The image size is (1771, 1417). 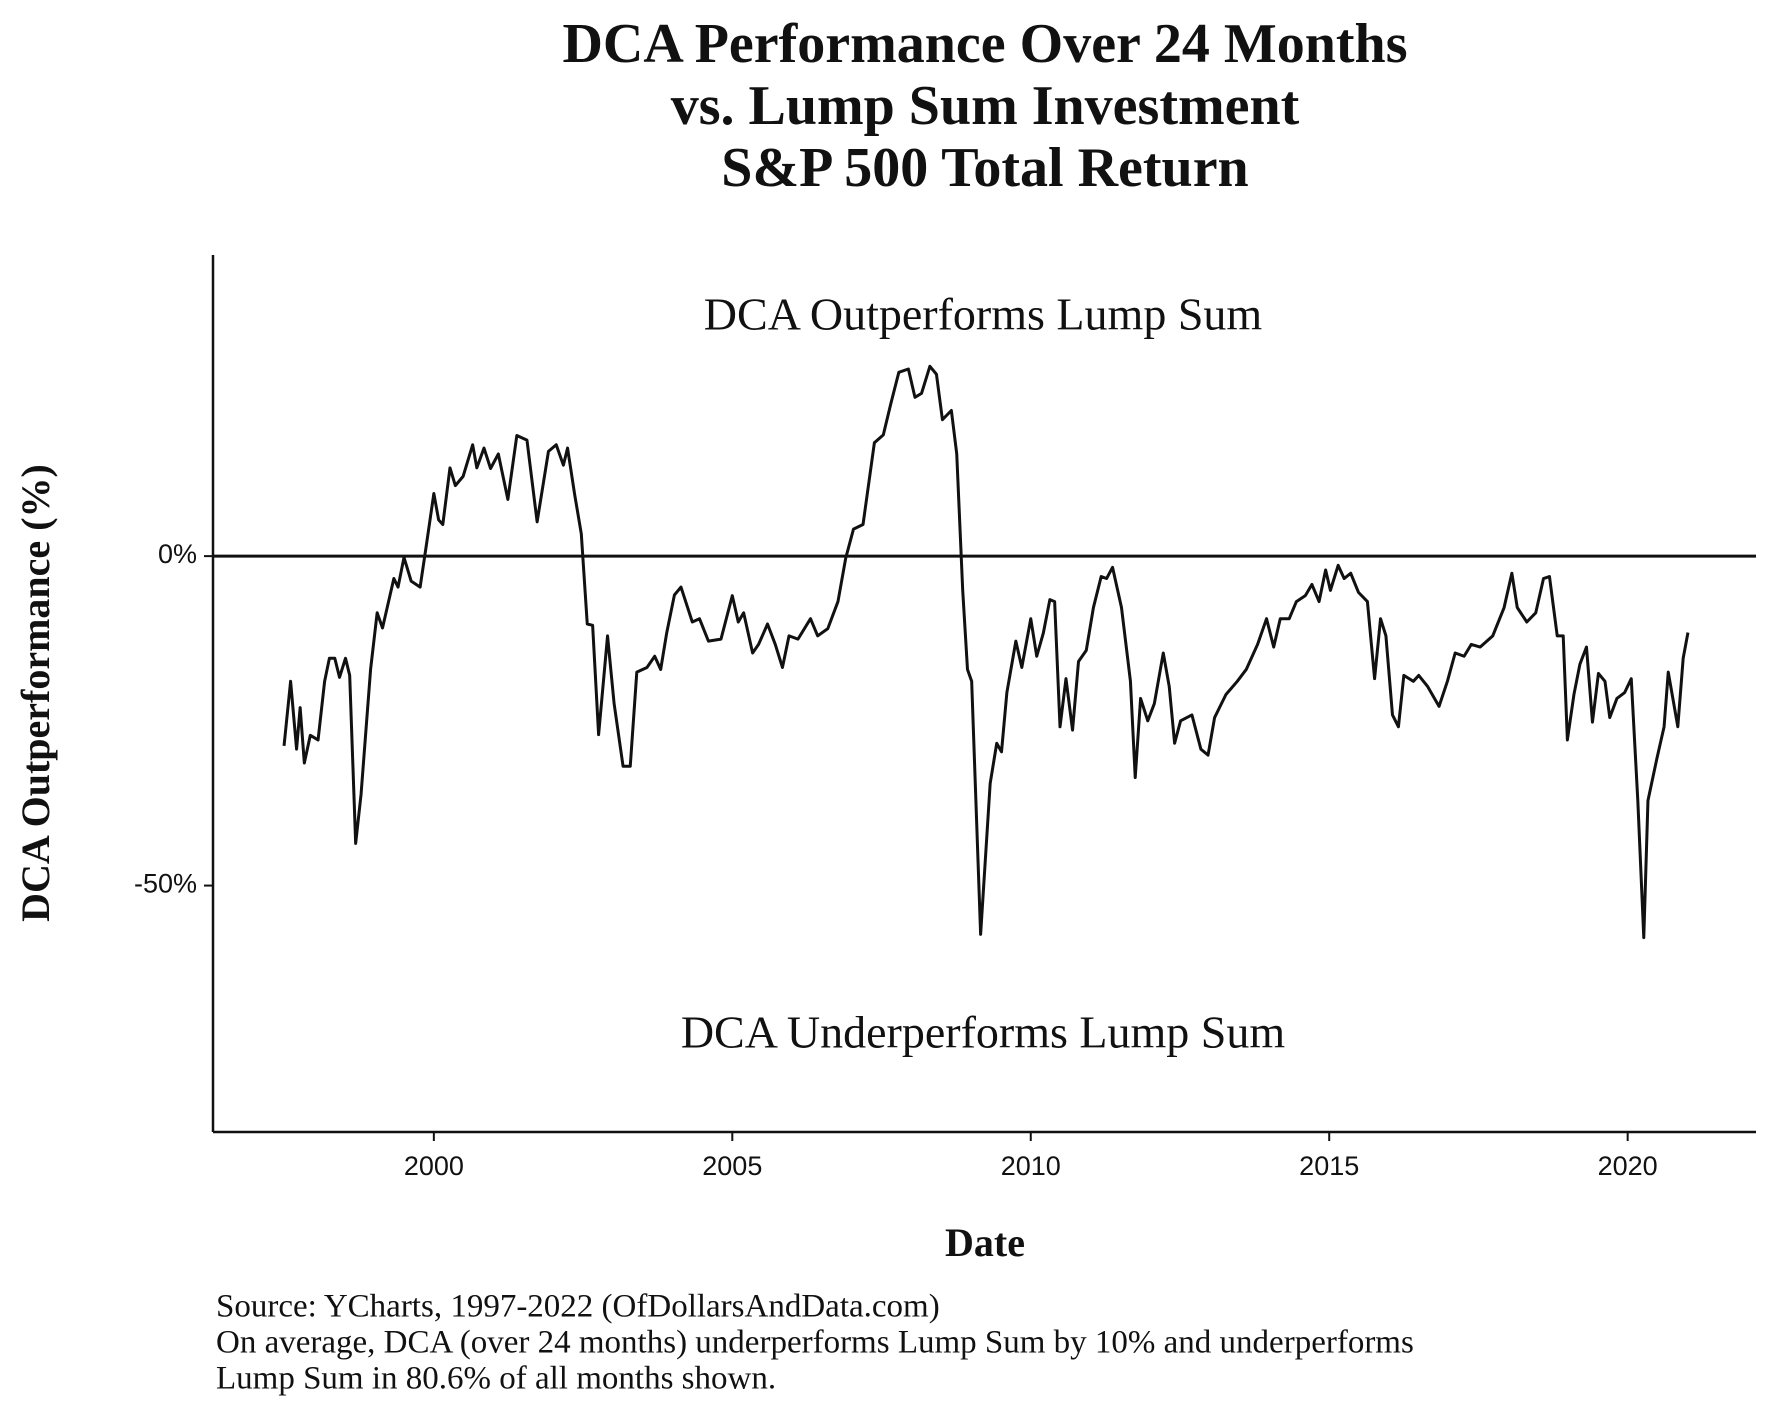 I want to click on y-tick-label: -50%, so click(x=165, y=884).